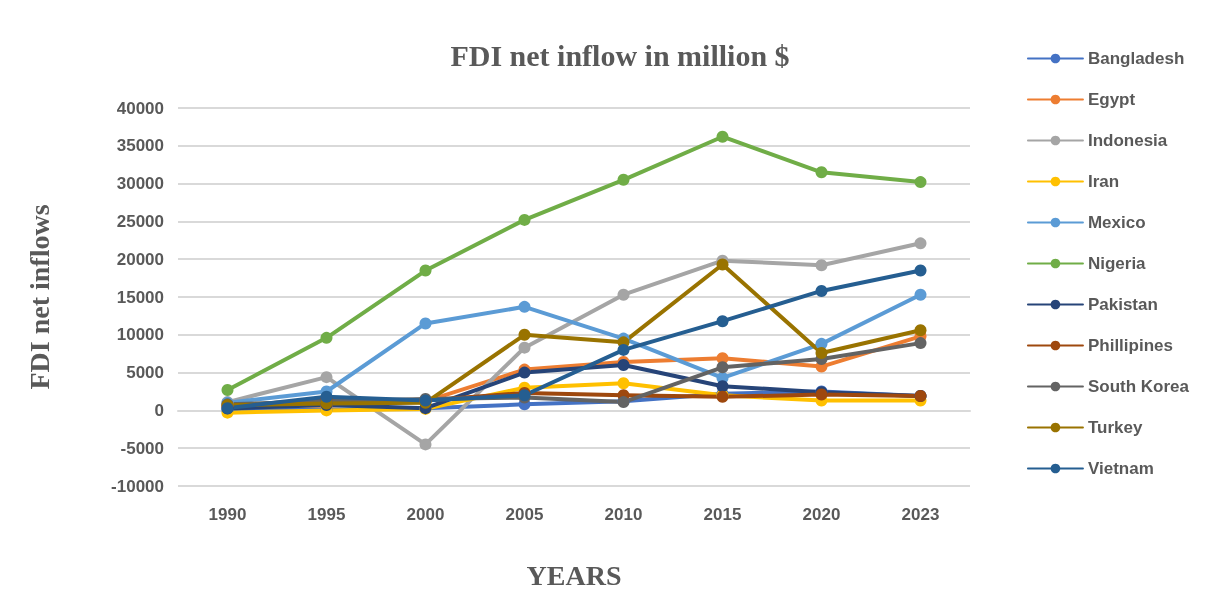  I want to click on x-tick-label: 2020, so click(821, 514).